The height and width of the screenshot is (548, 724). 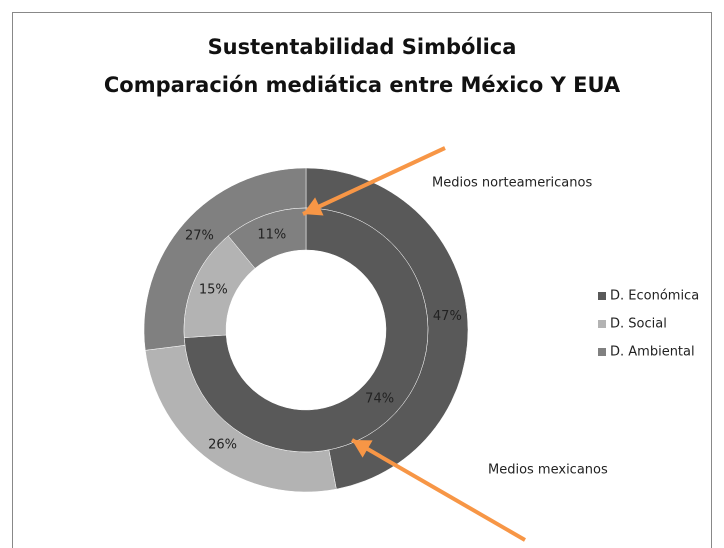 I want to click on legend-label: D. Ambiental, so click(x=652, y=352).